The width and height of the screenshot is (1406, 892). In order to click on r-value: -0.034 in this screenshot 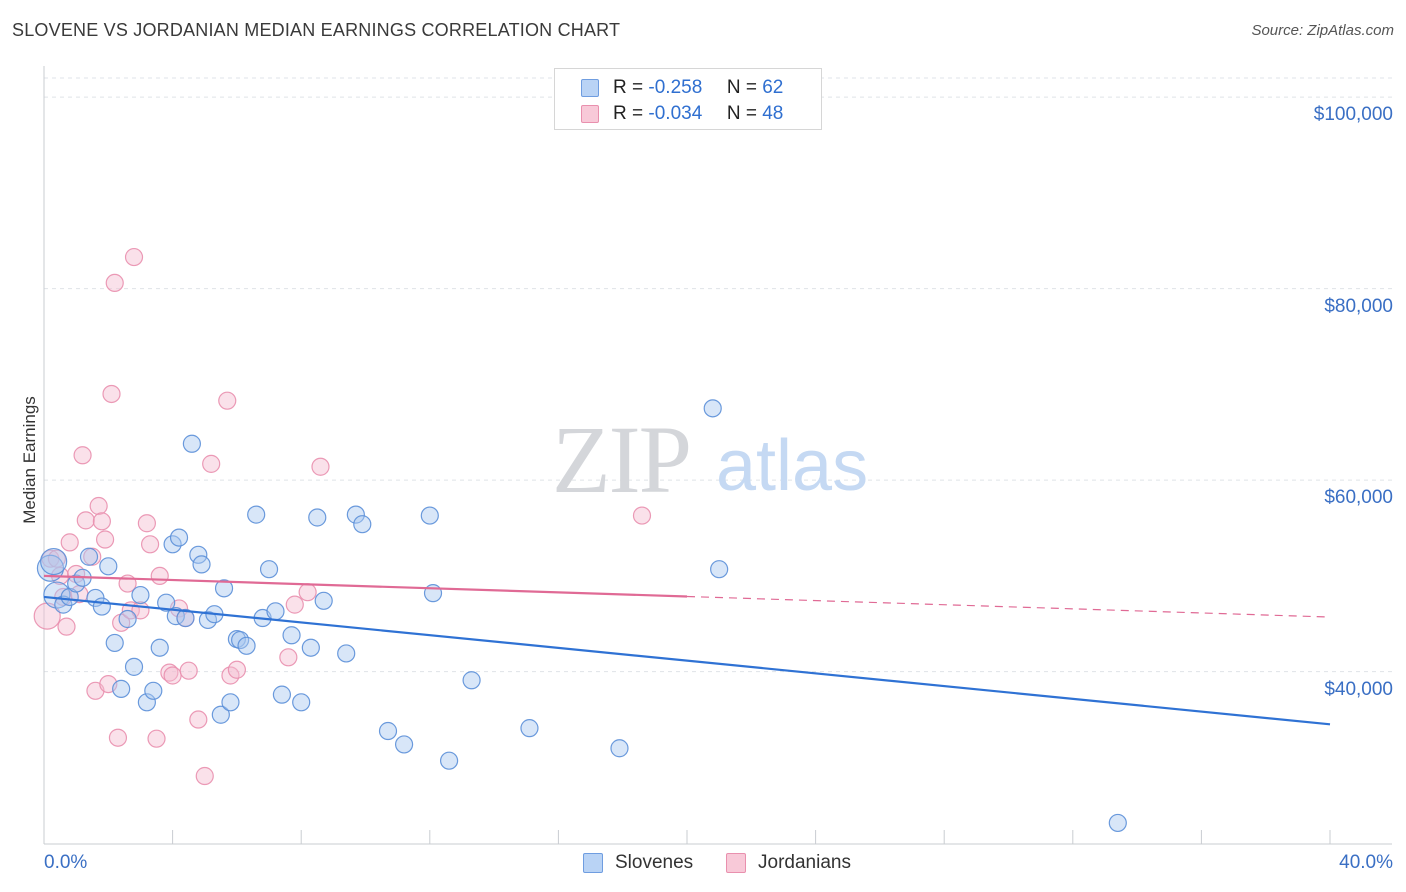, I will do `click(675, 113)`.